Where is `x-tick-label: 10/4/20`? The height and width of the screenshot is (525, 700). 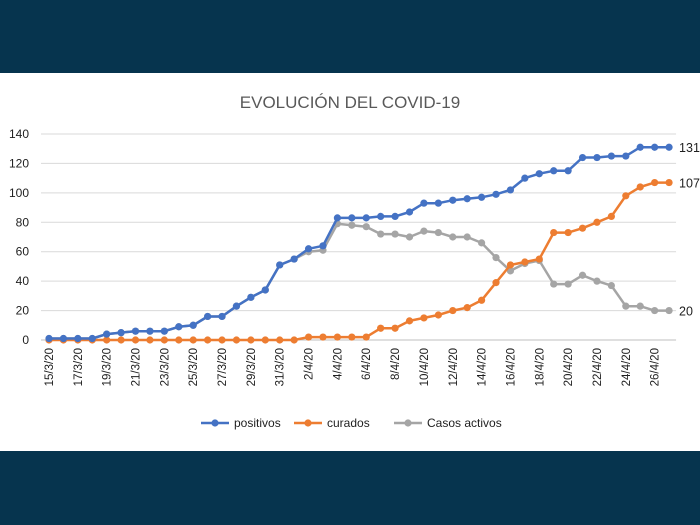
x-tick-label: 10/4/20 is located at coordinates (425, 367).